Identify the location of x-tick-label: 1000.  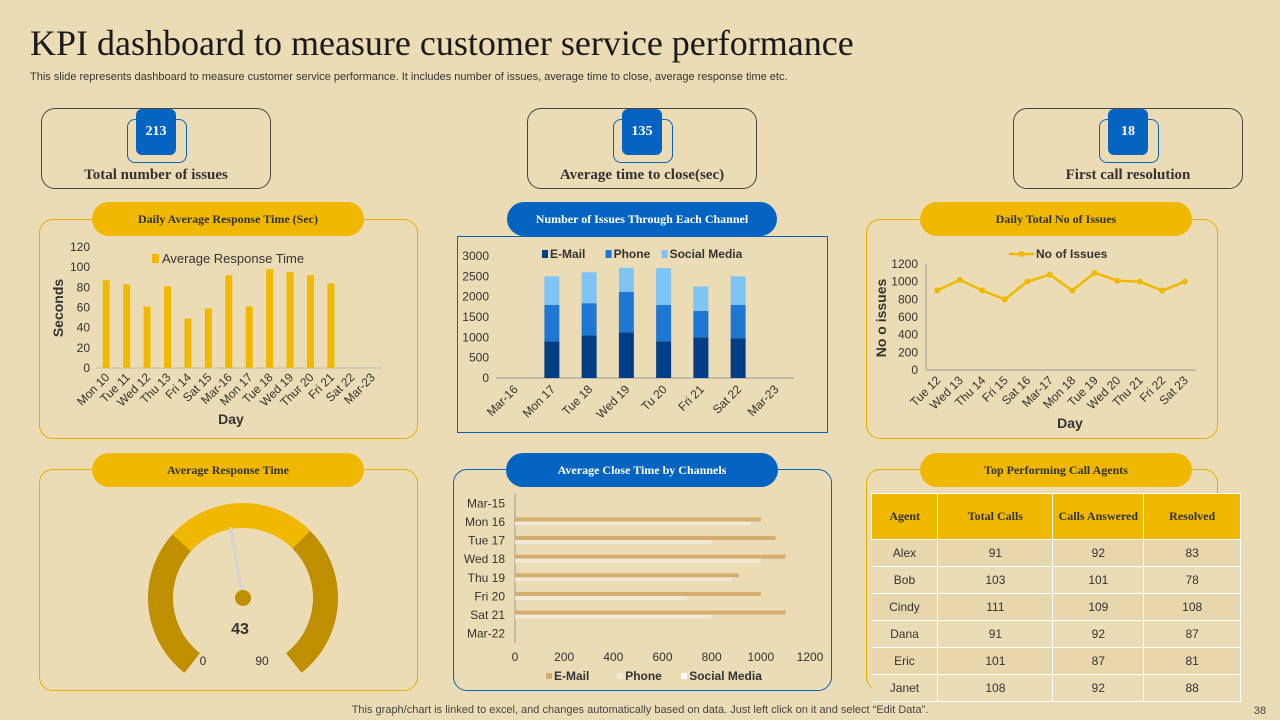
(760, 657).